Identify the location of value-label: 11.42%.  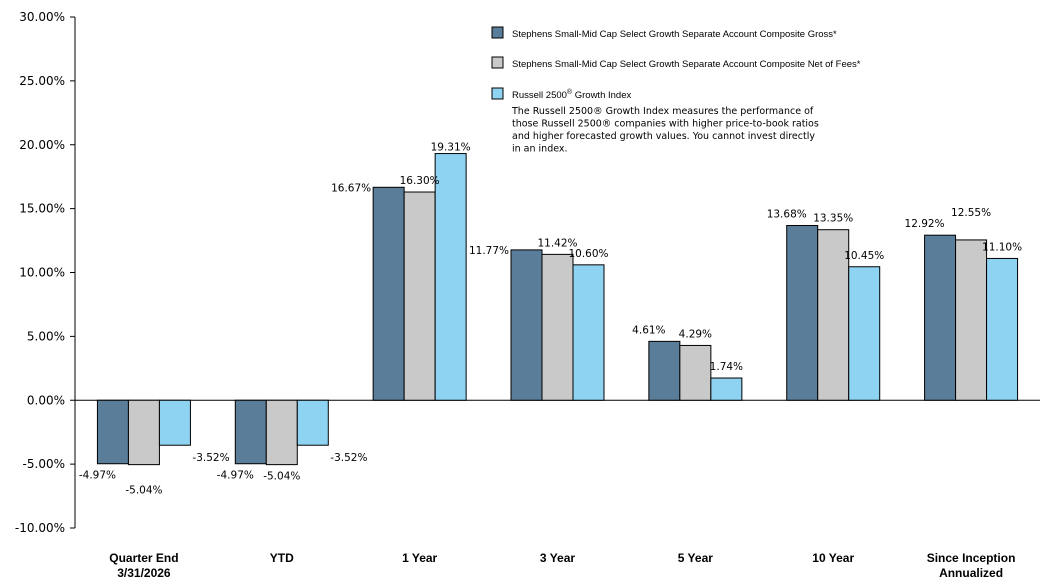
(557, 243).